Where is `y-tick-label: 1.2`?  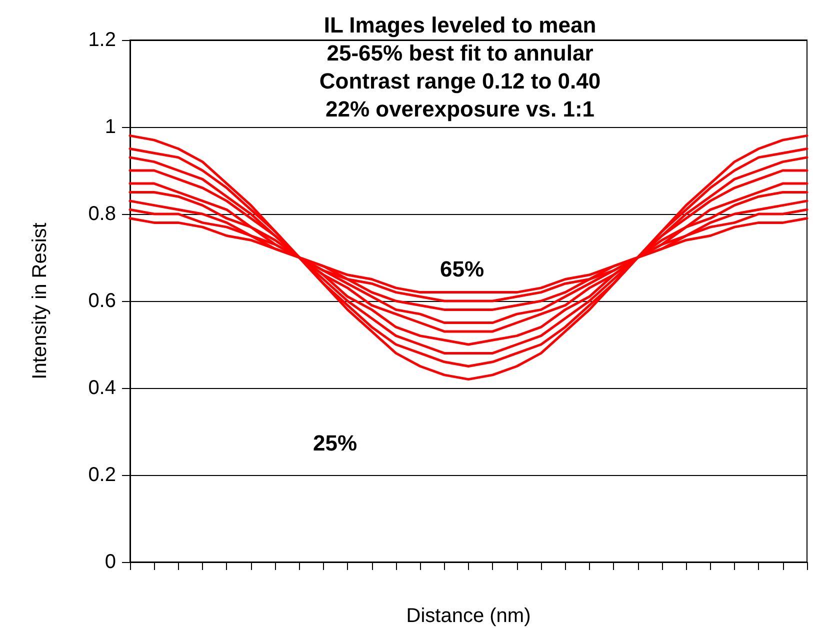 y-tick-label: 1.2 is located at coordinates (102, 40).